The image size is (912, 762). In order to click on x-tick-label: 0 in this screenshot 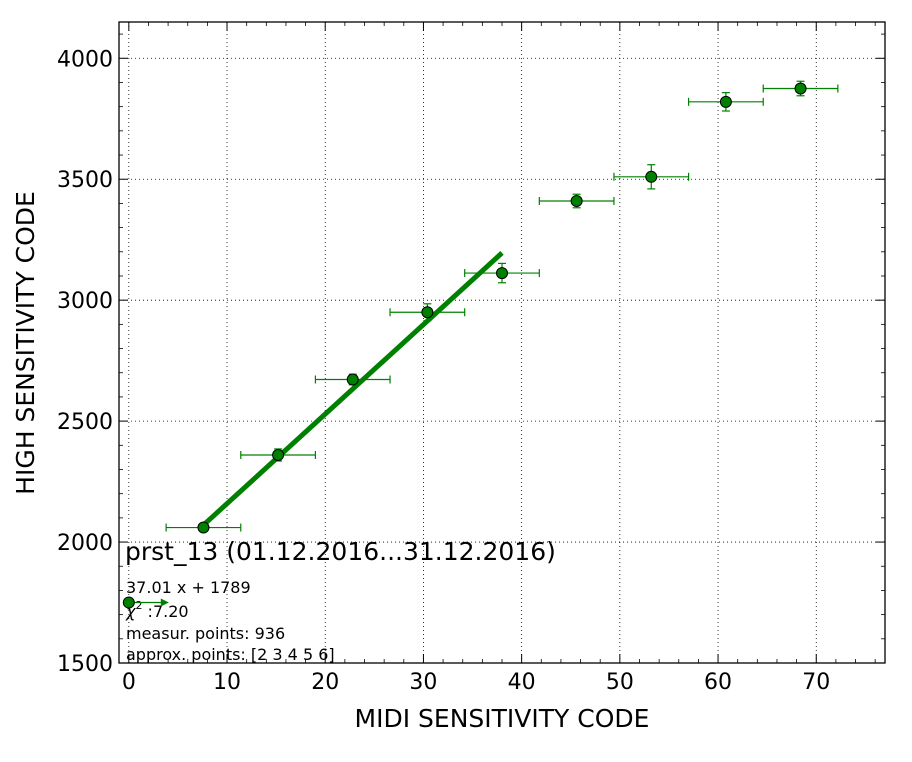, I will do `click(129, 682)`.